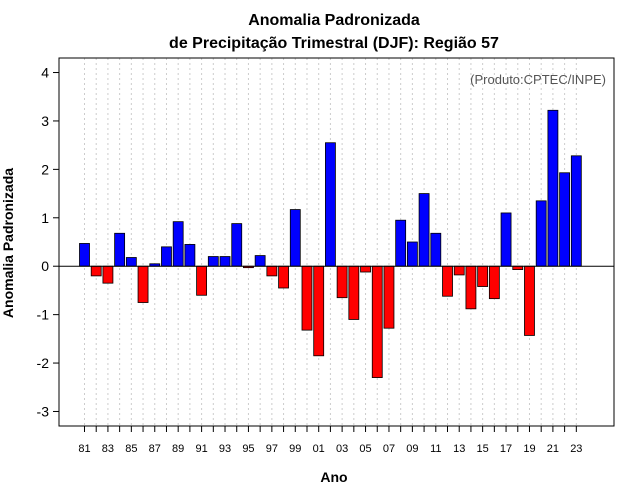 The width and height of the screenshot is (640, 500). What do you see at coordinates (45, 169) in the screenshot?
I see `y-tick-label: 2` at bounding box center [45, 169].